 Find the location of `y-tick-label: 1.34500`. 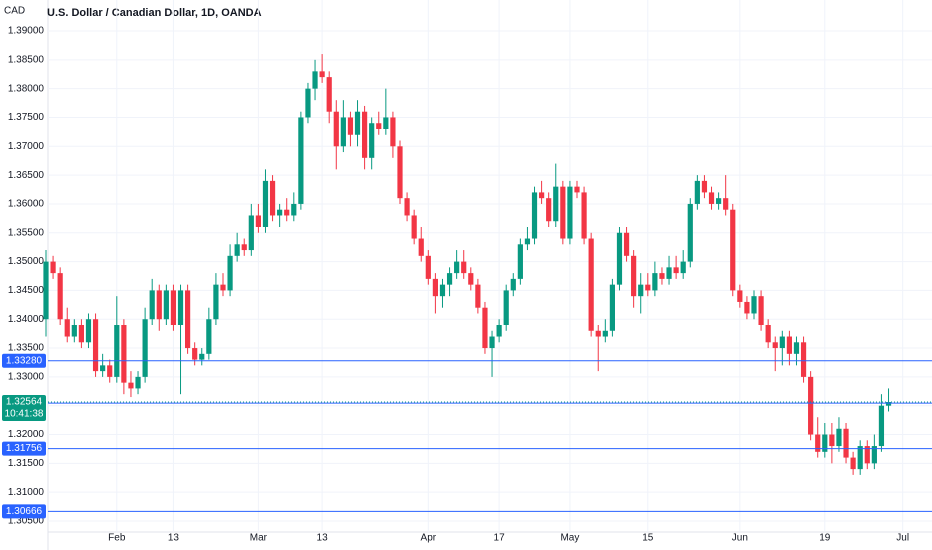

y-tick-label: 1.34500 is located at coordinates (26, 290).